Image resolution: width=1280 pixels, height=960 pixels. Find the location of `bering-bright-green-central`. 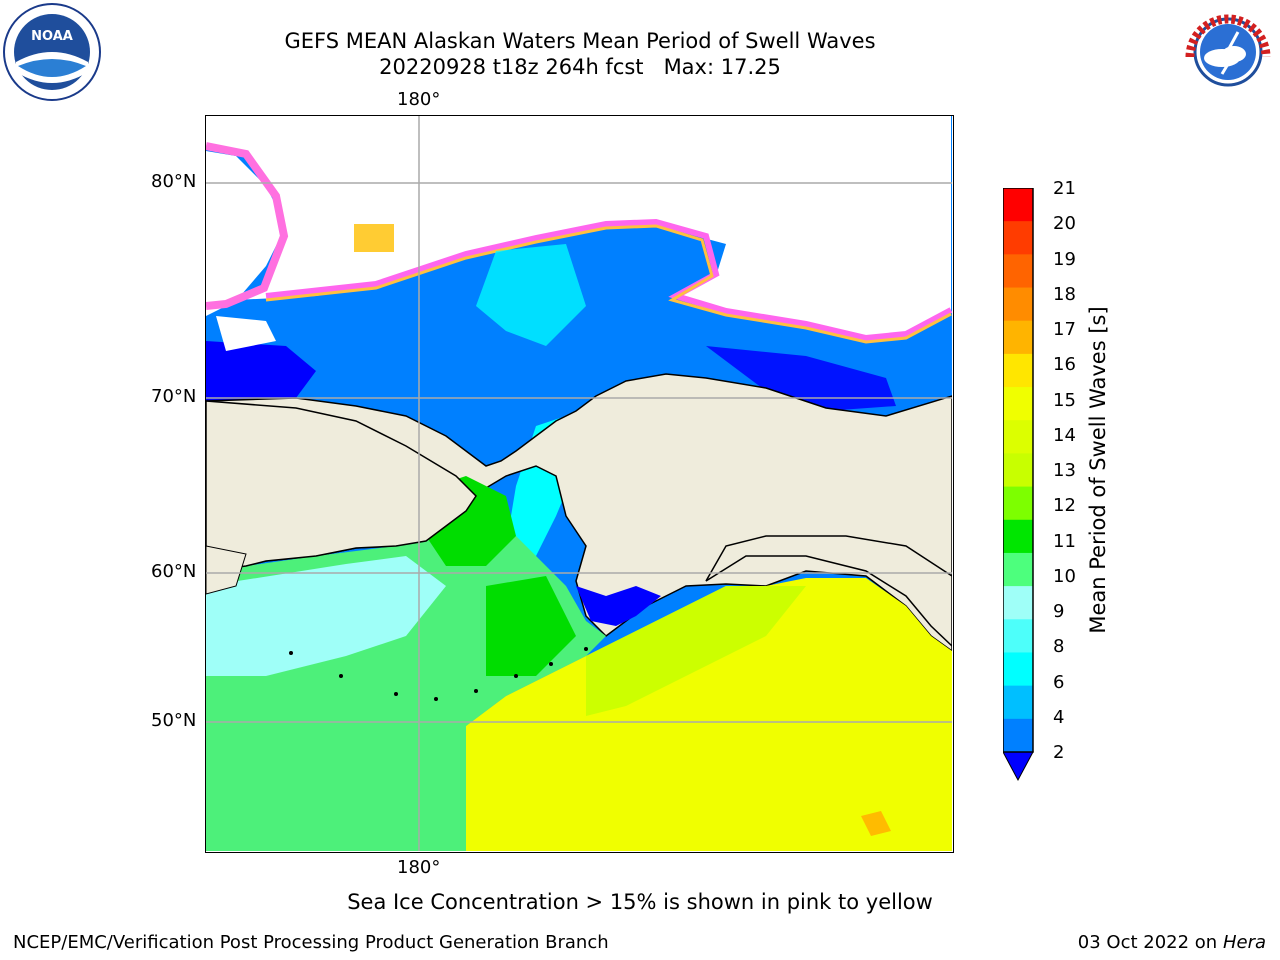

bering-bright-green-central is located at coordinates (531, 626).